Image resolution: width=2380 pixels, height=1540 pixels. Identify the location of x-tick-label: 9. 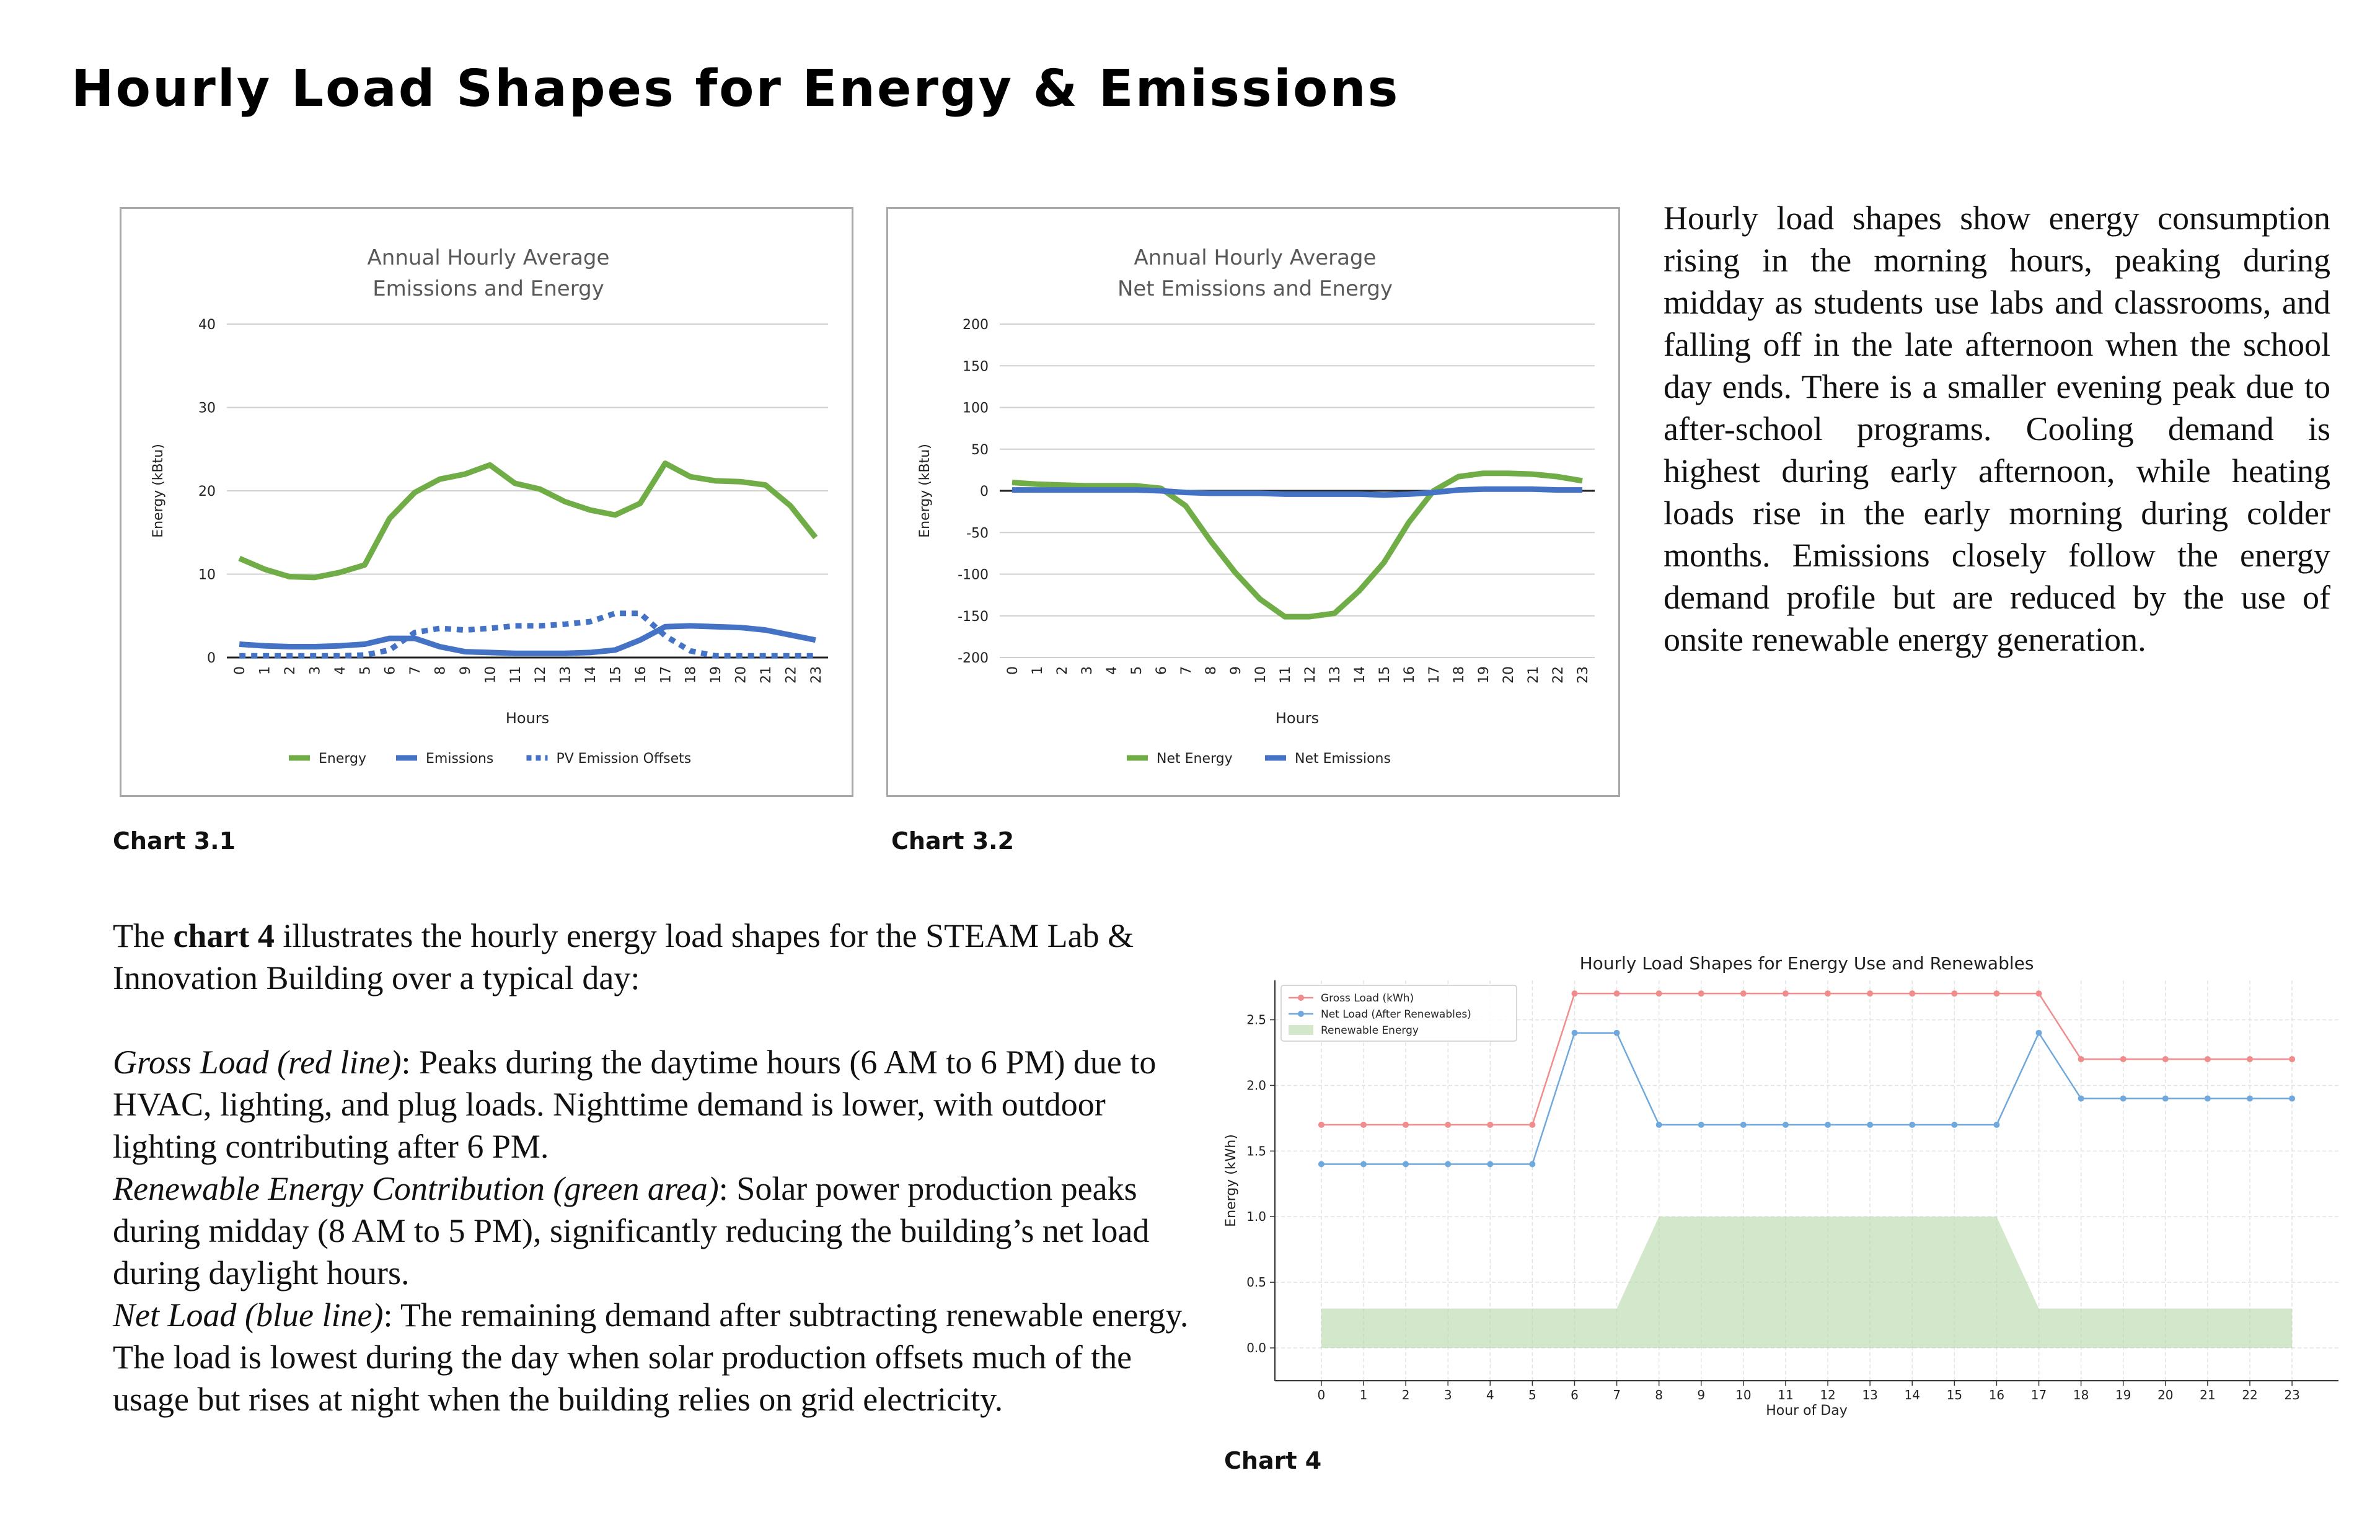
(1236, 670).